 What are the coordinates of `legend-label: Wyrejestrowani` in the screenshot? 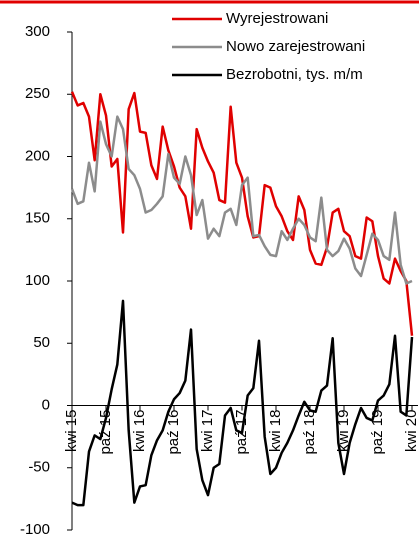 It's located at (277, 18).